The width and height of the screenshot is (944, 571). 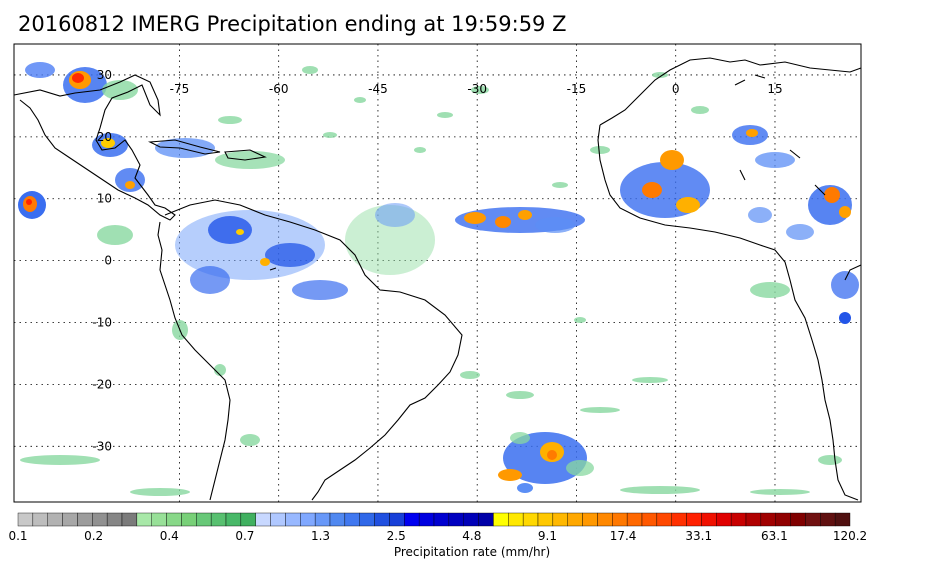 What do you see at coordinates (93, 536) in the screenshot?
I see `colorbar-tick: 0.2` at bounding box center [93, 536].